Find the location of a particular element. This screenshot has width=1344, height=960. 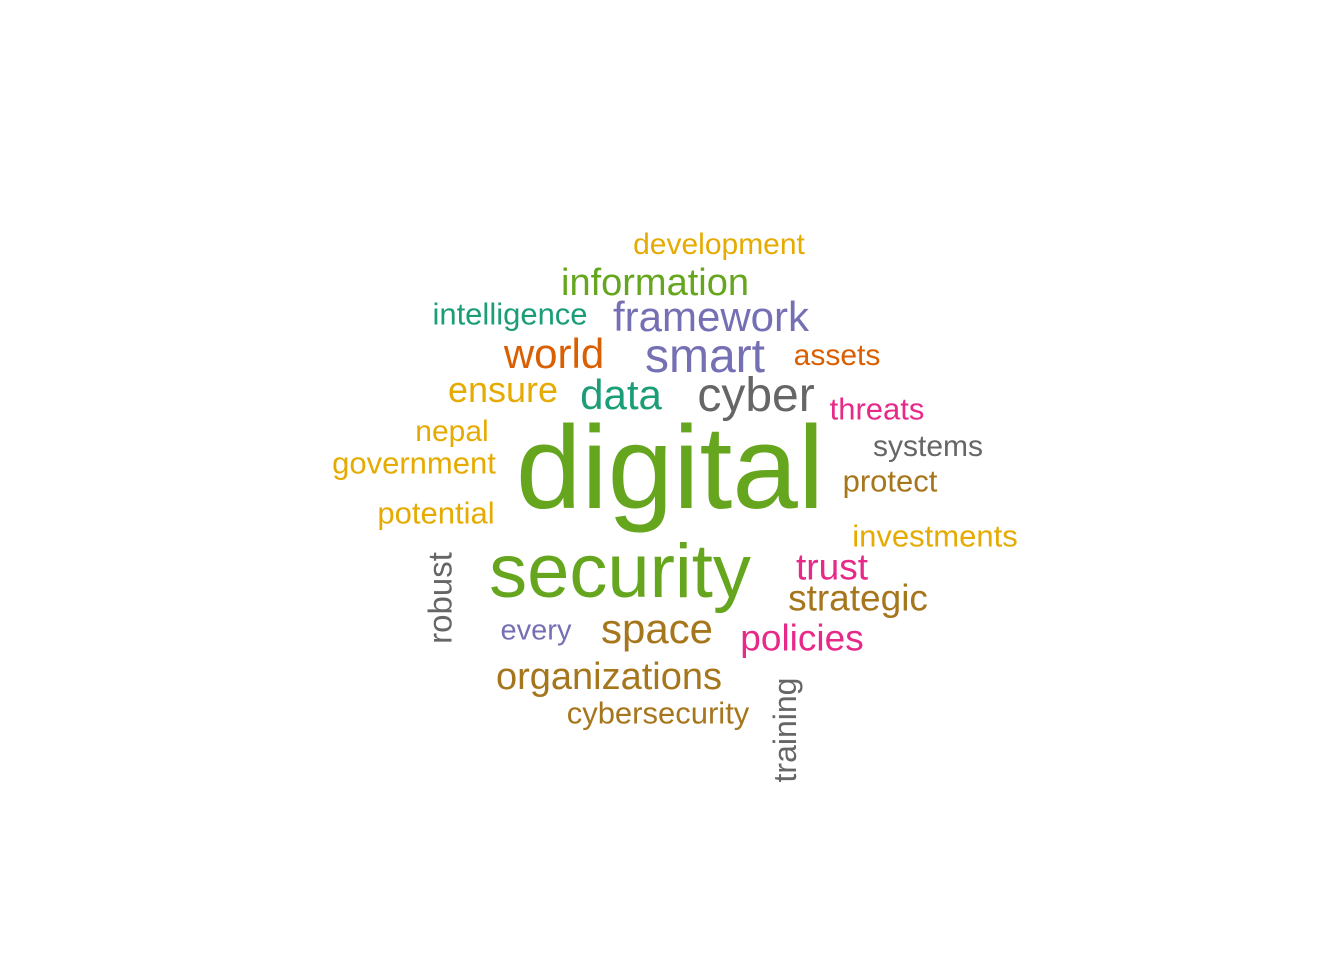

word-organizations: organizations is located at coordinates (609, 677).